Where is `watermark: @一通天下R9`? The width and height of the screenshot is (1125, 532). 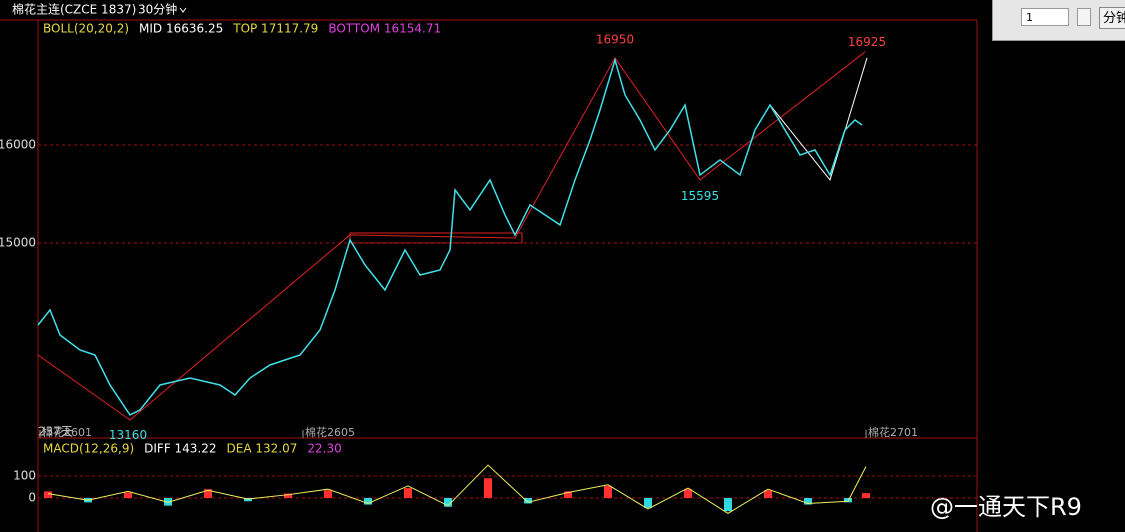
watermark: @一通天下R9 is located at coordinates (1006, 507).